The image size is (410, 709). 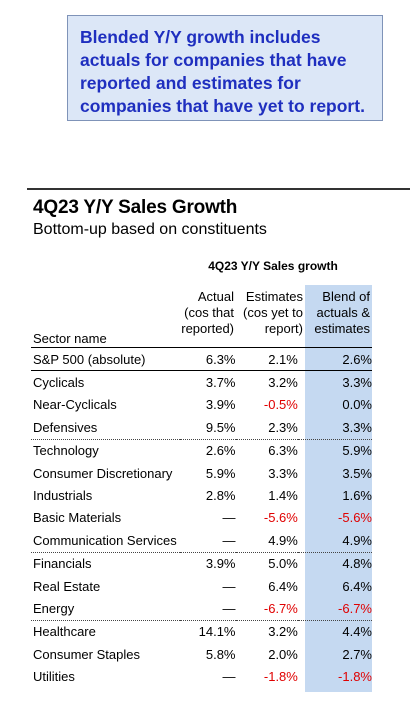 I want to click on estimates-cell: 4.9%, so click(x=283, y=540).